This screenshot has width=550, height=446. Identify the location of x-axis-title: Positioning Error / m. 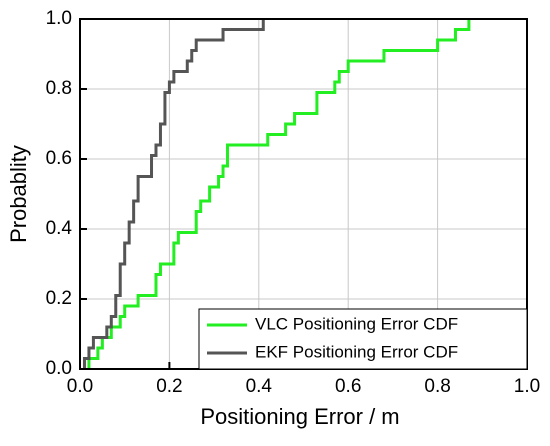
(299, 416).